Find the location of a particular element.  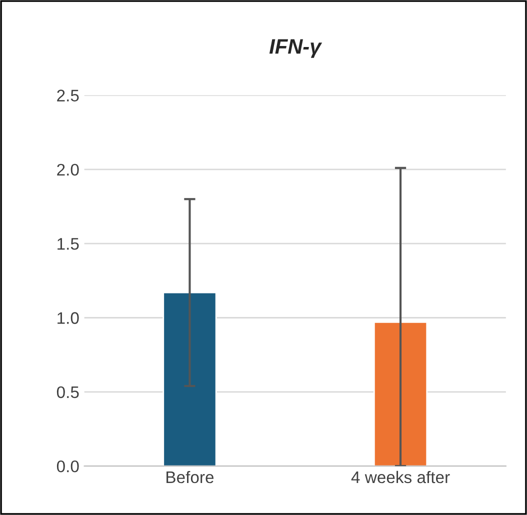

chart-title: IFN-γ is located at coordinates (295, 48).